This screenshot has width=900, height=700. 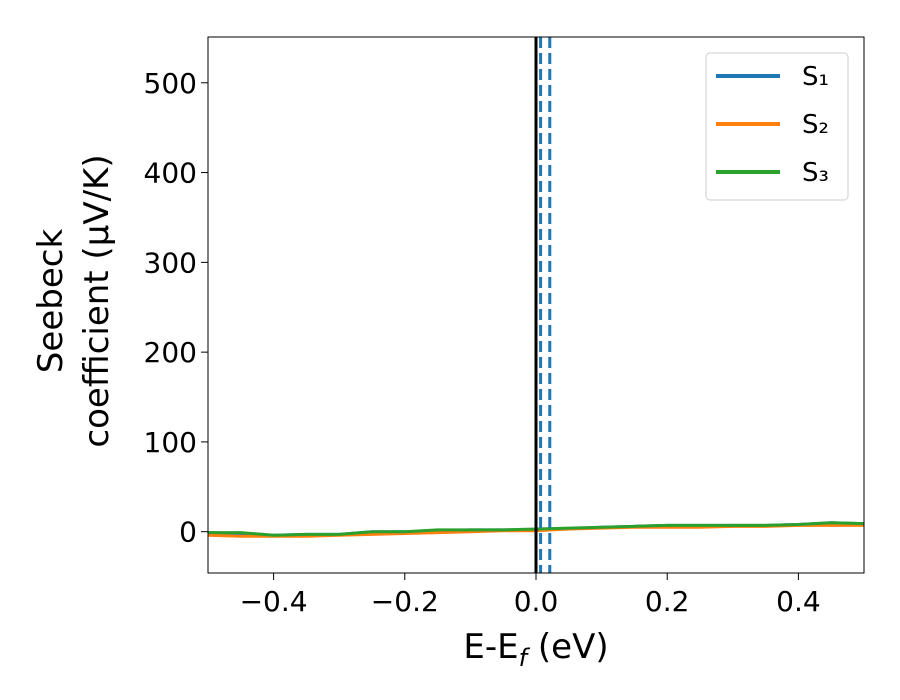 What do you see at coordinates (170, 173) in the screenshot?
I see `y-tick-label: 400` at bounding box center [170, 173].